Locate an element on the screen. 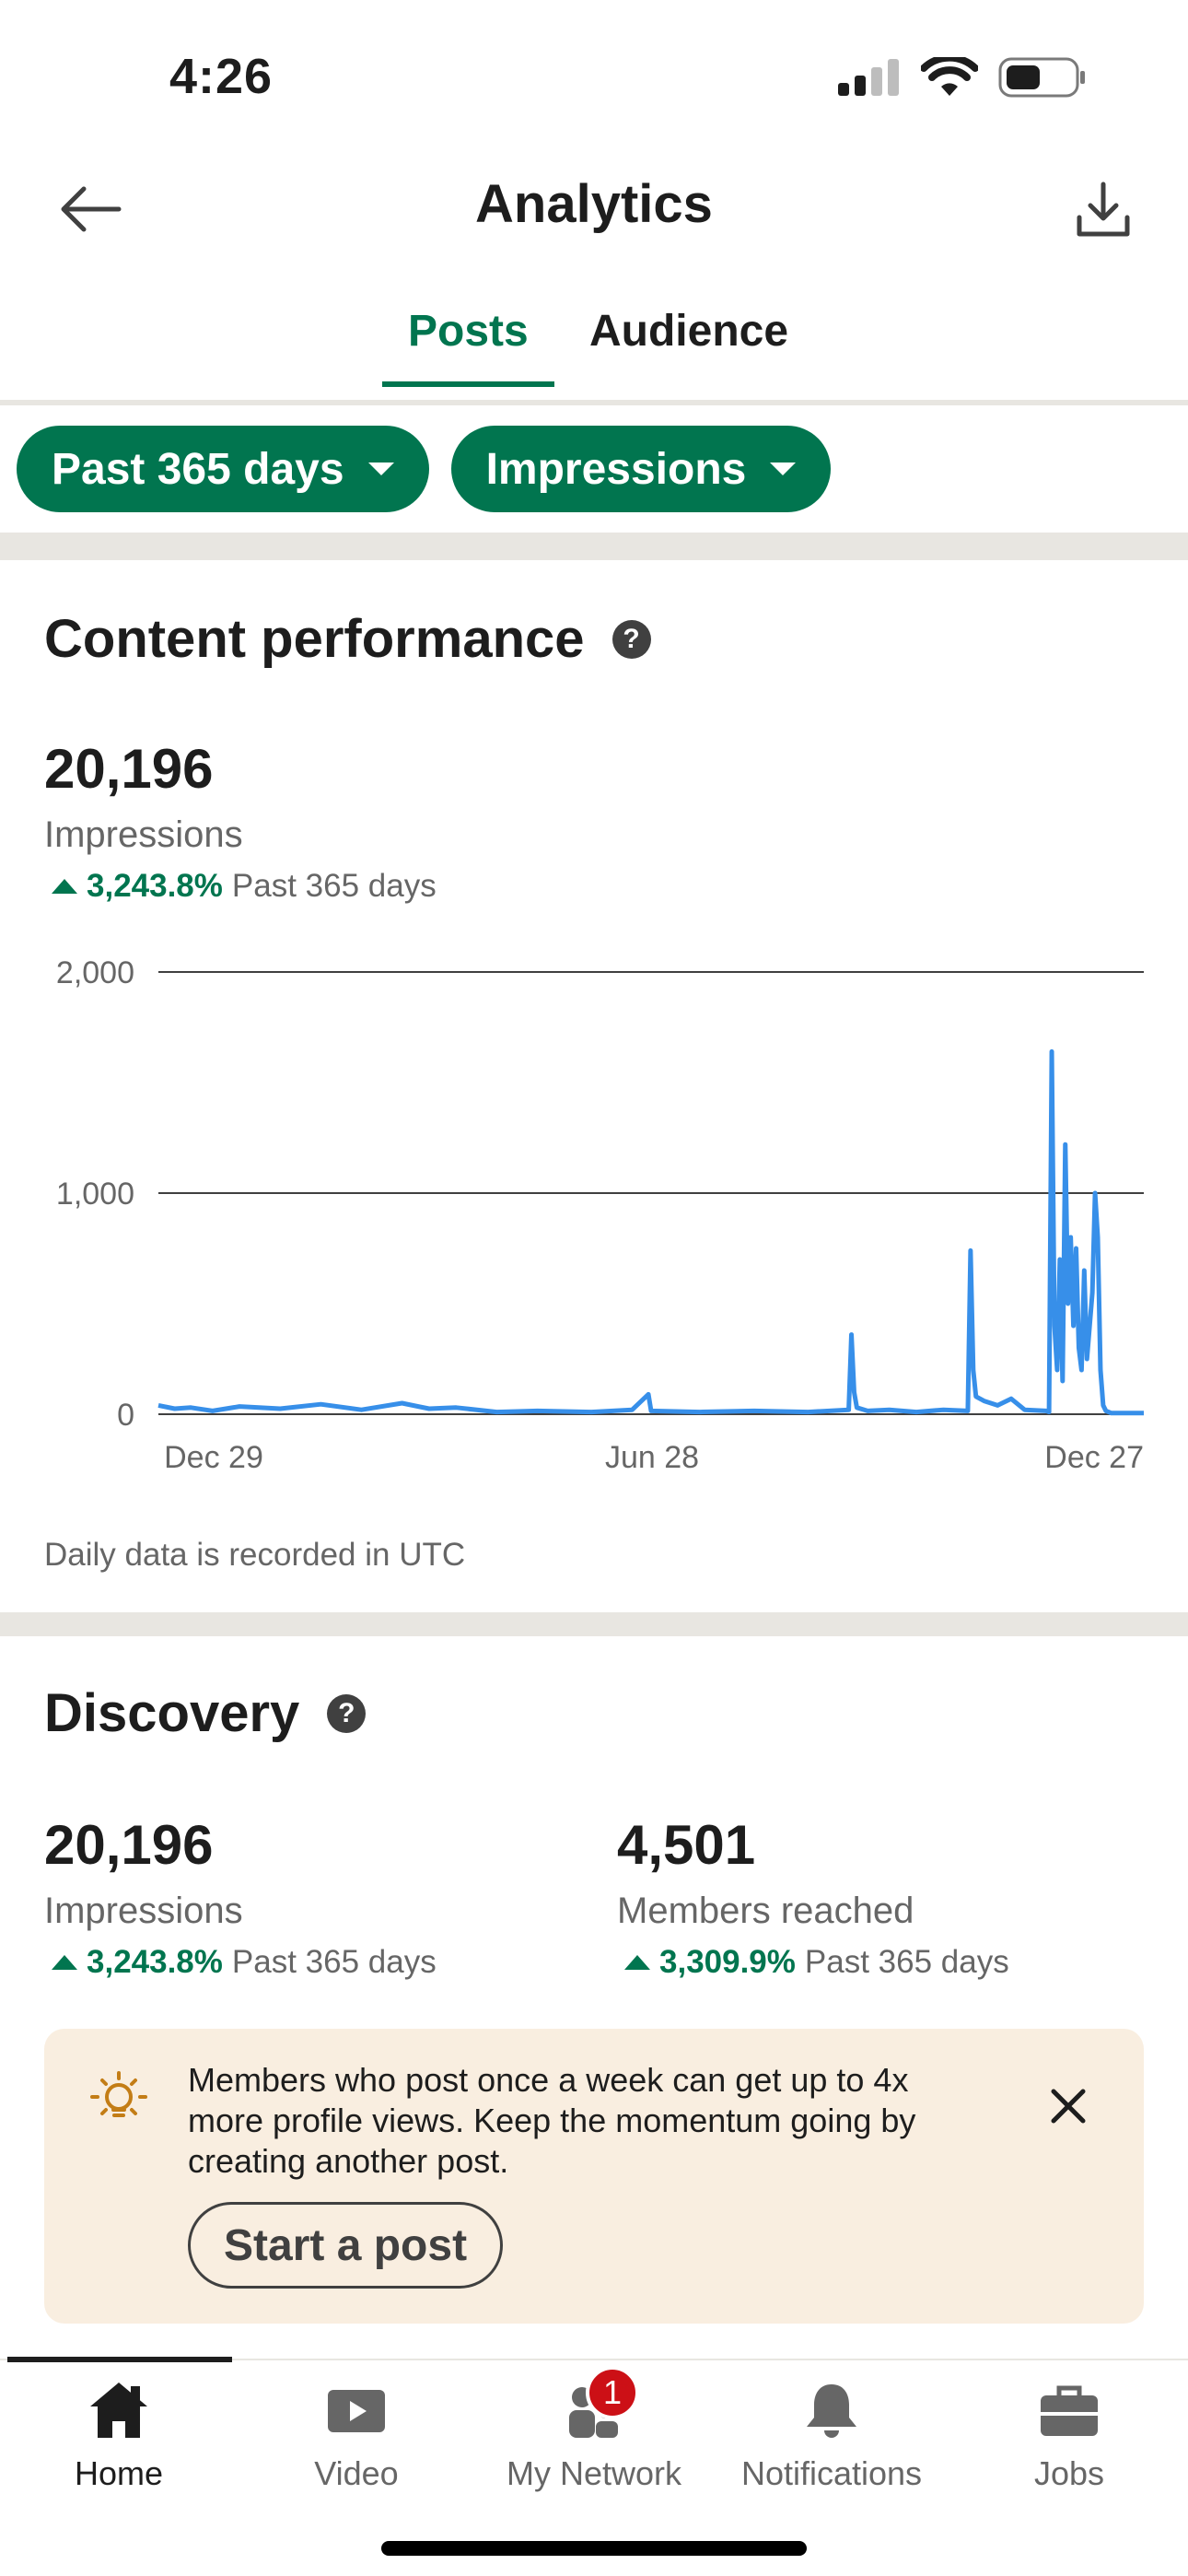 The width and height of the screenshot is (1188, 2576). tab-posts: Posts is located at coordinates (468, 345).